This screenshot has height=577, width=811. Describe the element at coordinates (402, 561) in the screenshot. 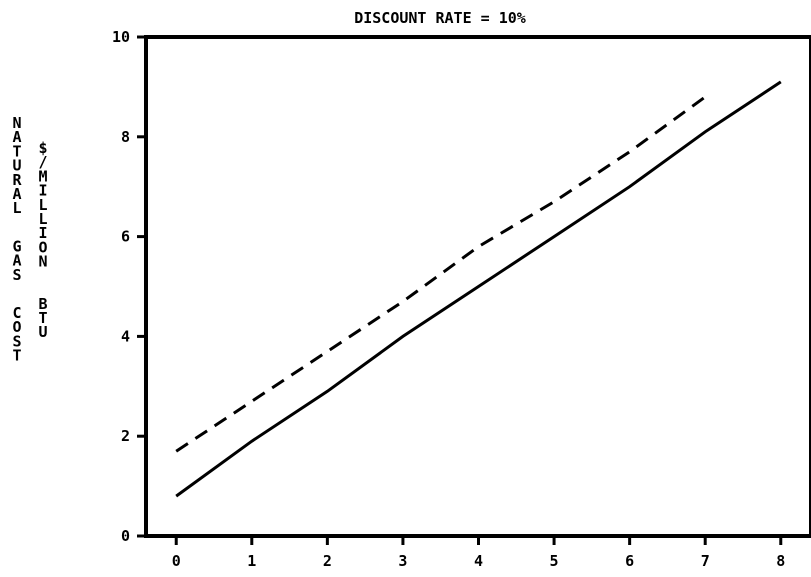

I see `x-tick-label: 3` at that location.